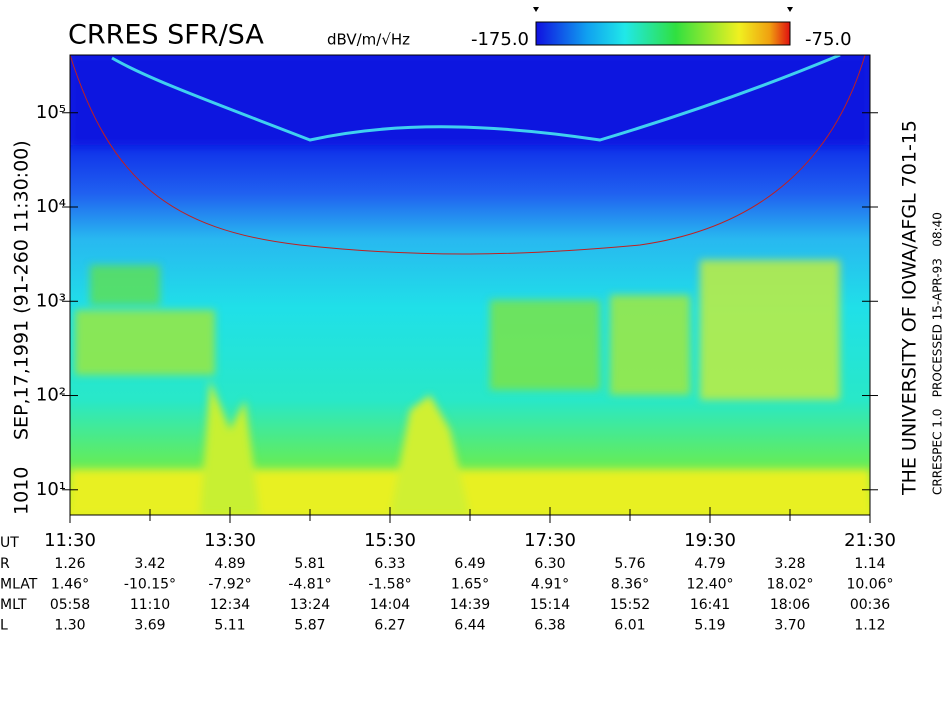 Image resolution: width=945 pixels, height=720 pixels. I want to click on ephemeris-value: 1.46°, so click(70, 585).